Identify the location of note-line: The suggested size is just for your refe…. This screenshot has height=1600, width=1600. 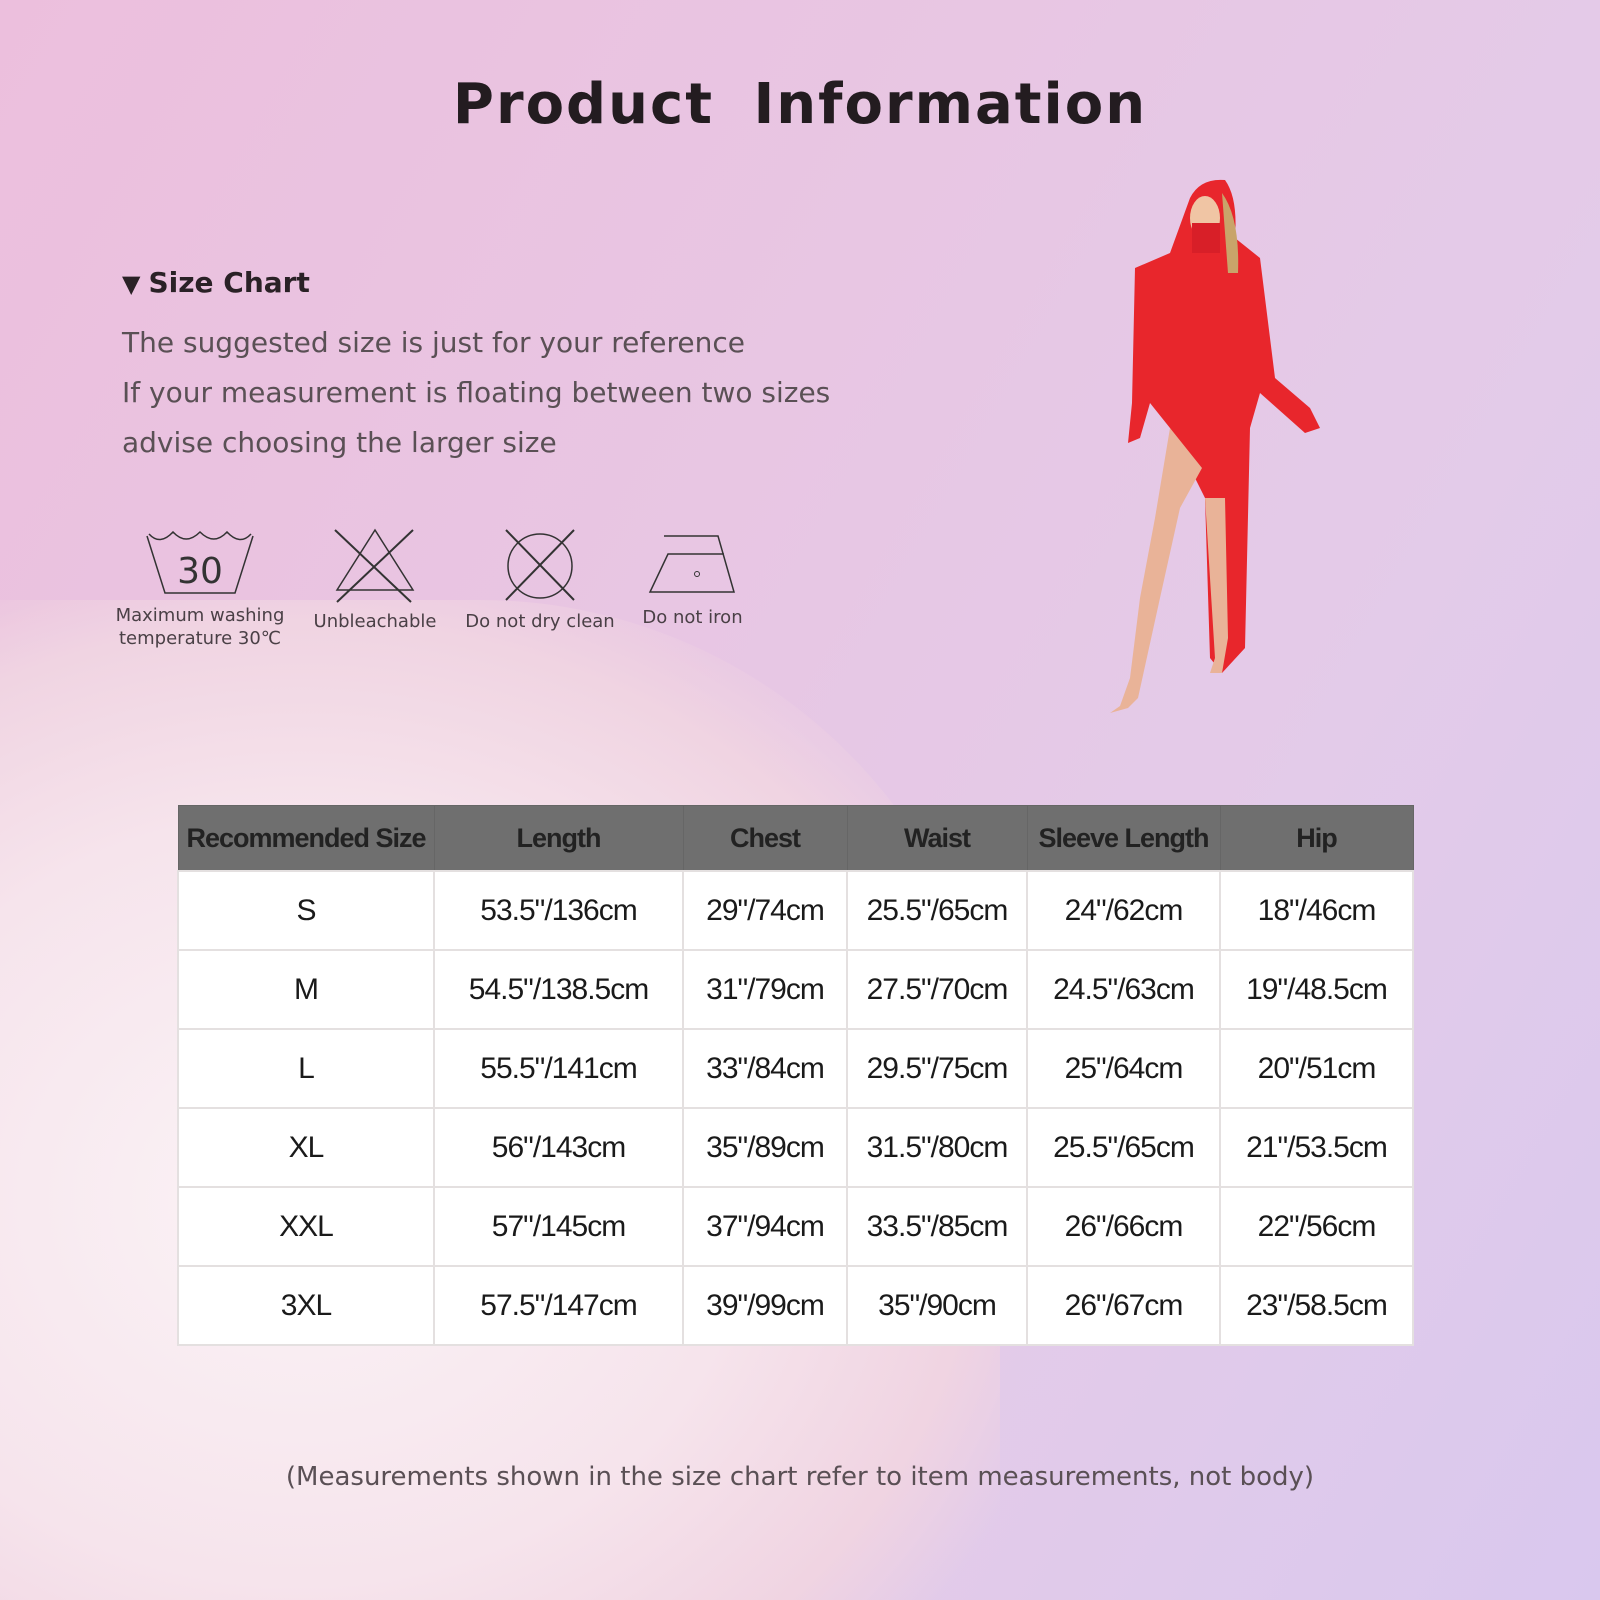
(433, 342).